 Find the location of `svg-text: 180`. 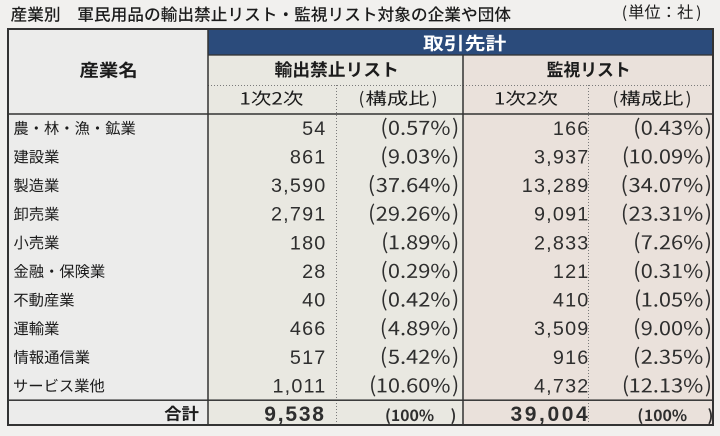

svg-text: 180 is located at coordinates (308, 243).